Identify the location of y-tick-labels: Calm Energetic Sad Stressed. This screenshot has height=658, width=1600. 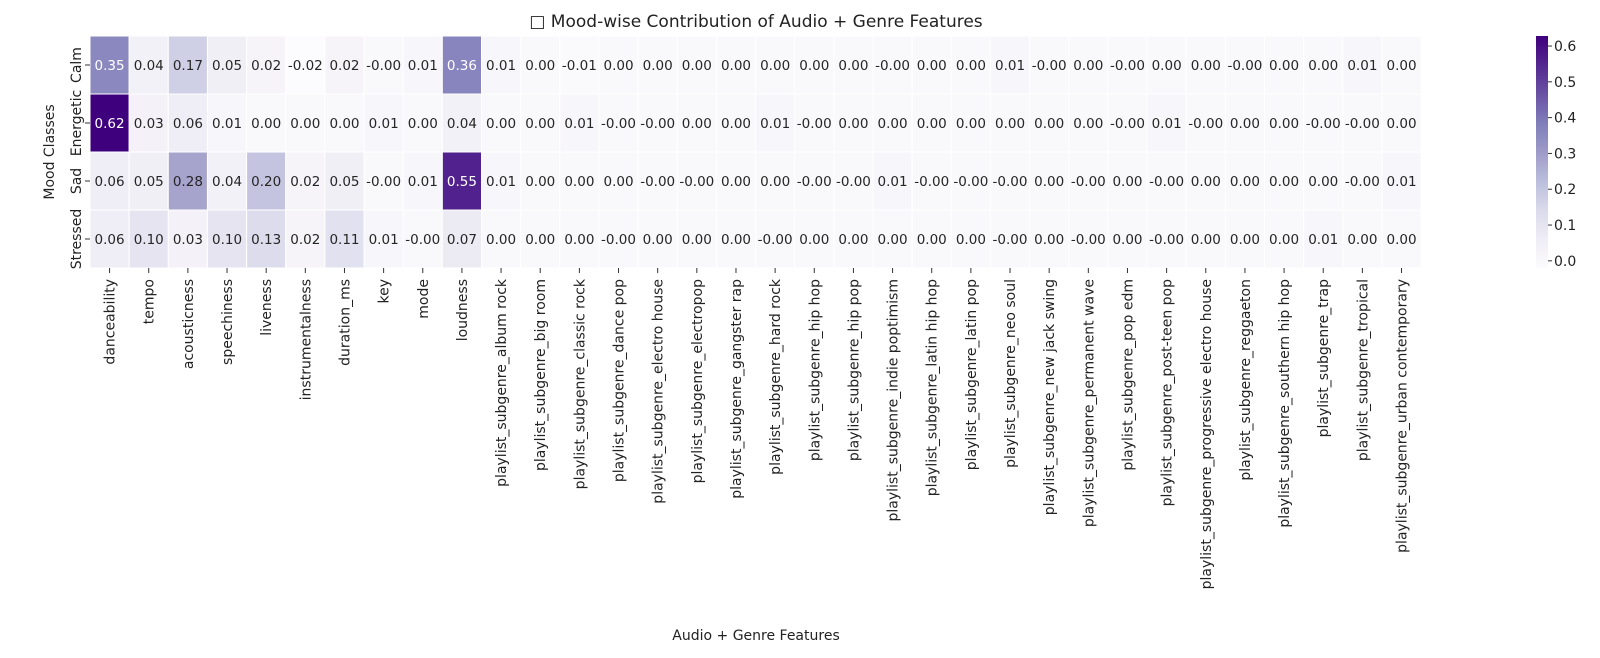
(79, 158).